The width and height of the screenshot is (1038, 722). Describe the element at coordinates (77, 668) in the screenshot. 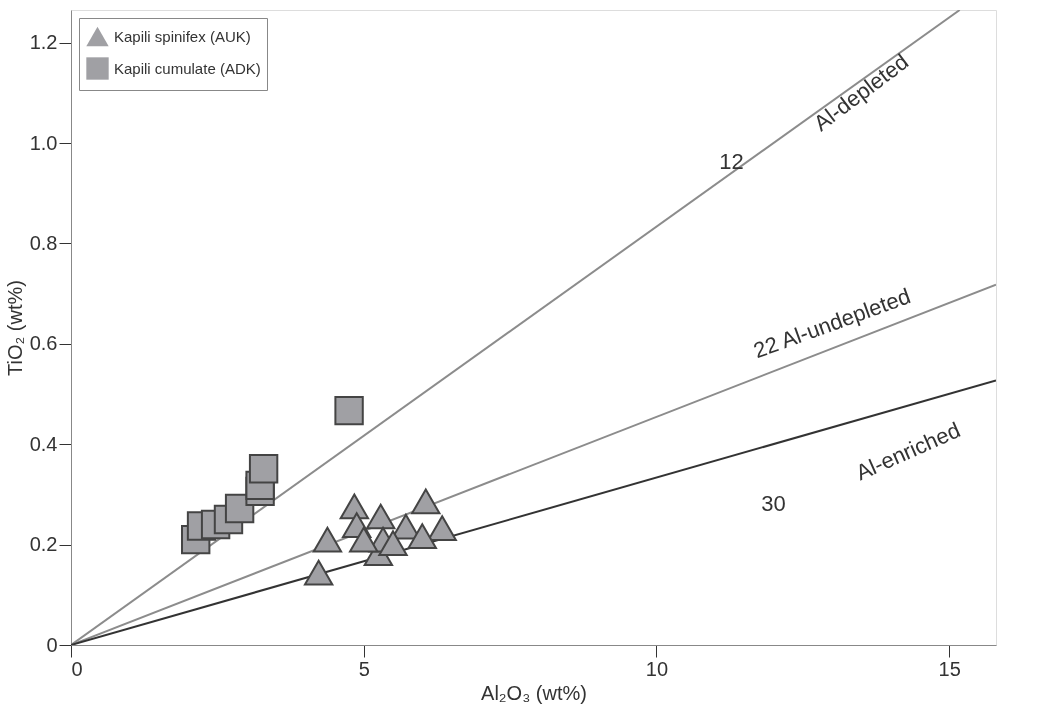

I see `x-tick-label: 0` at that location.